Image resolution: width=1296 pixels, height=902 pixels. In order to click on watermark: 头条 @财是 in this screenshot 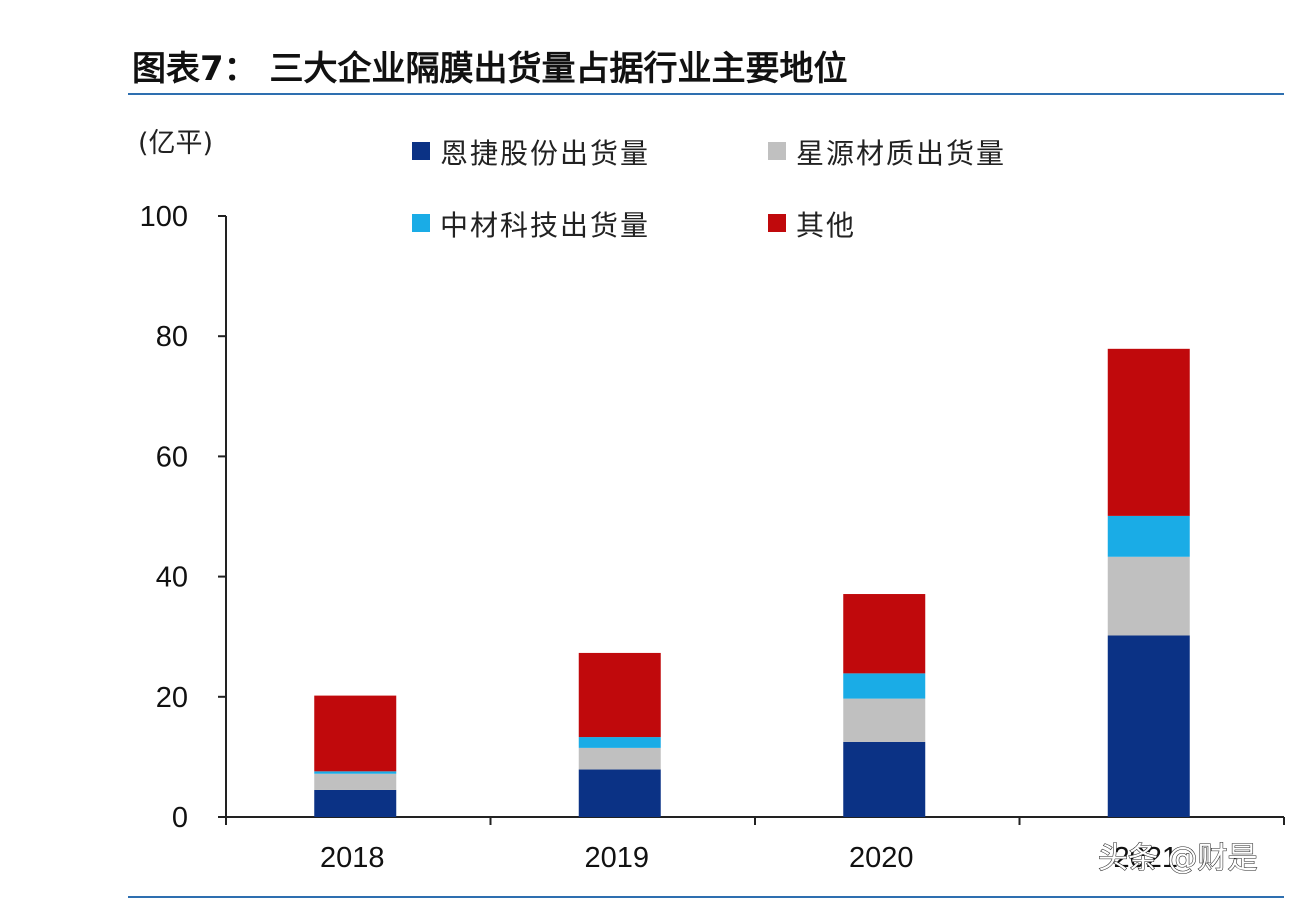, I will do `click(1178, 858)`.